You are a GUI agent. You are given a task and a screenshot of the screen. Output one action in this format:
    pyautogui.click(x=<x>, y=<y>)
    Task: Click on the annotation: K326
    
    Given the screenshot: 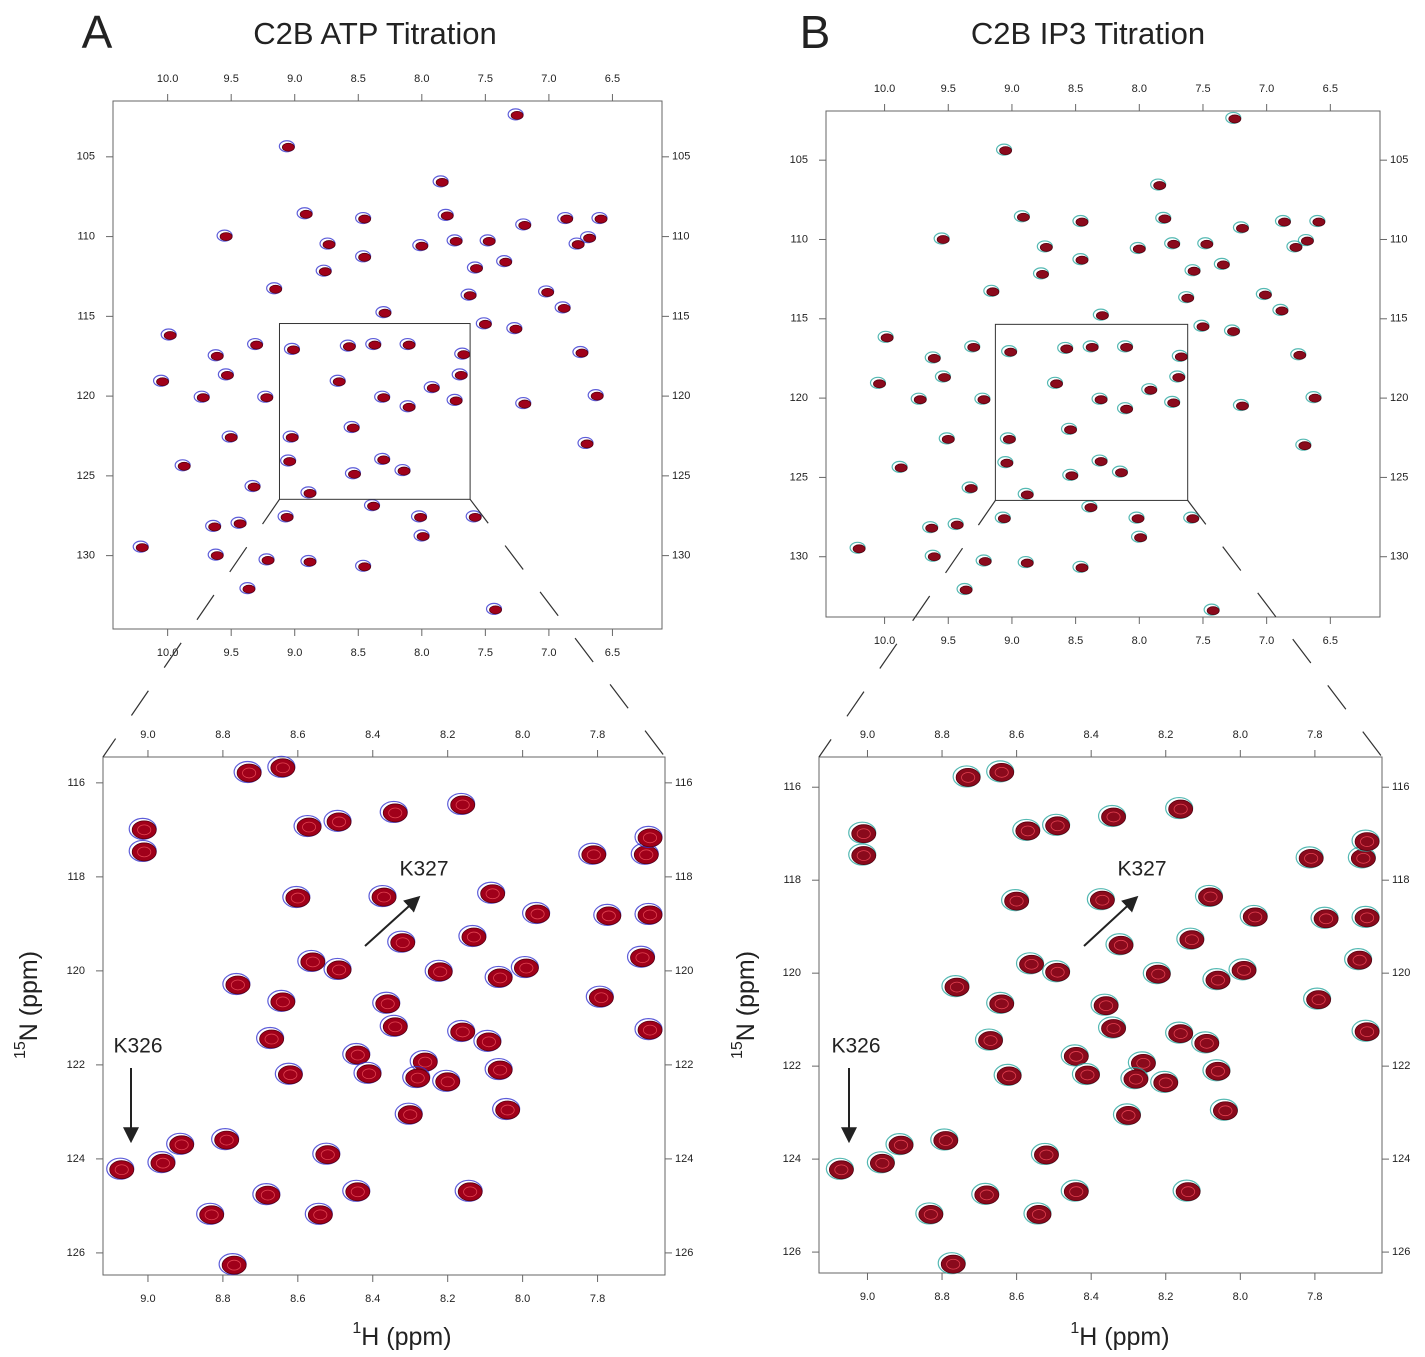 What is the action you would take?
    pyautogui.click(x=855, y=1046)
    